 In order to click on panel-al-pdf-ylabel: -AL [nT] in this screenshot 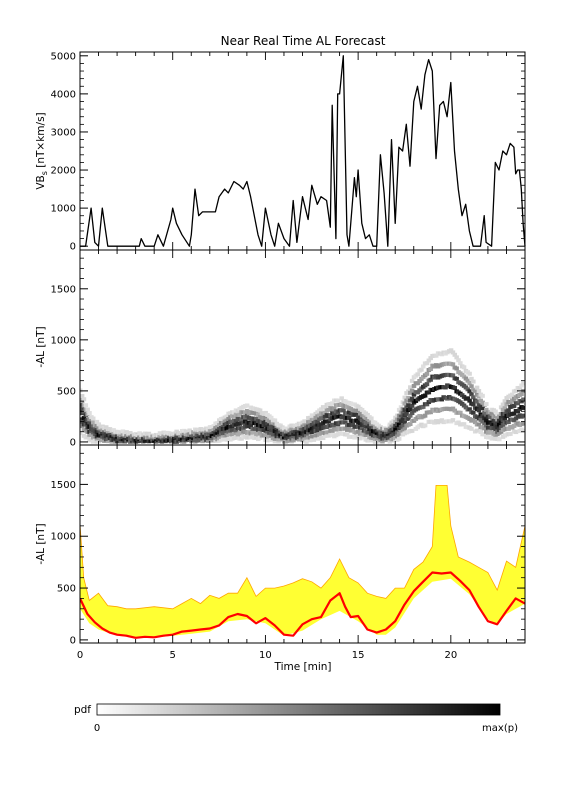, I will do `click(41, 346)`.